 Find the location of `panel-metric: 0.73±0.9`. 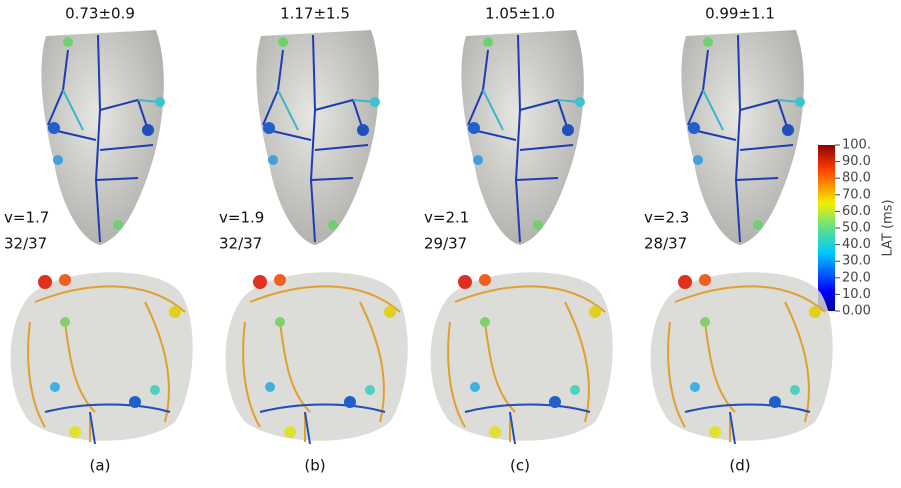

panel-metric: 0.73±0.9 is located at coordinates (100, 14).